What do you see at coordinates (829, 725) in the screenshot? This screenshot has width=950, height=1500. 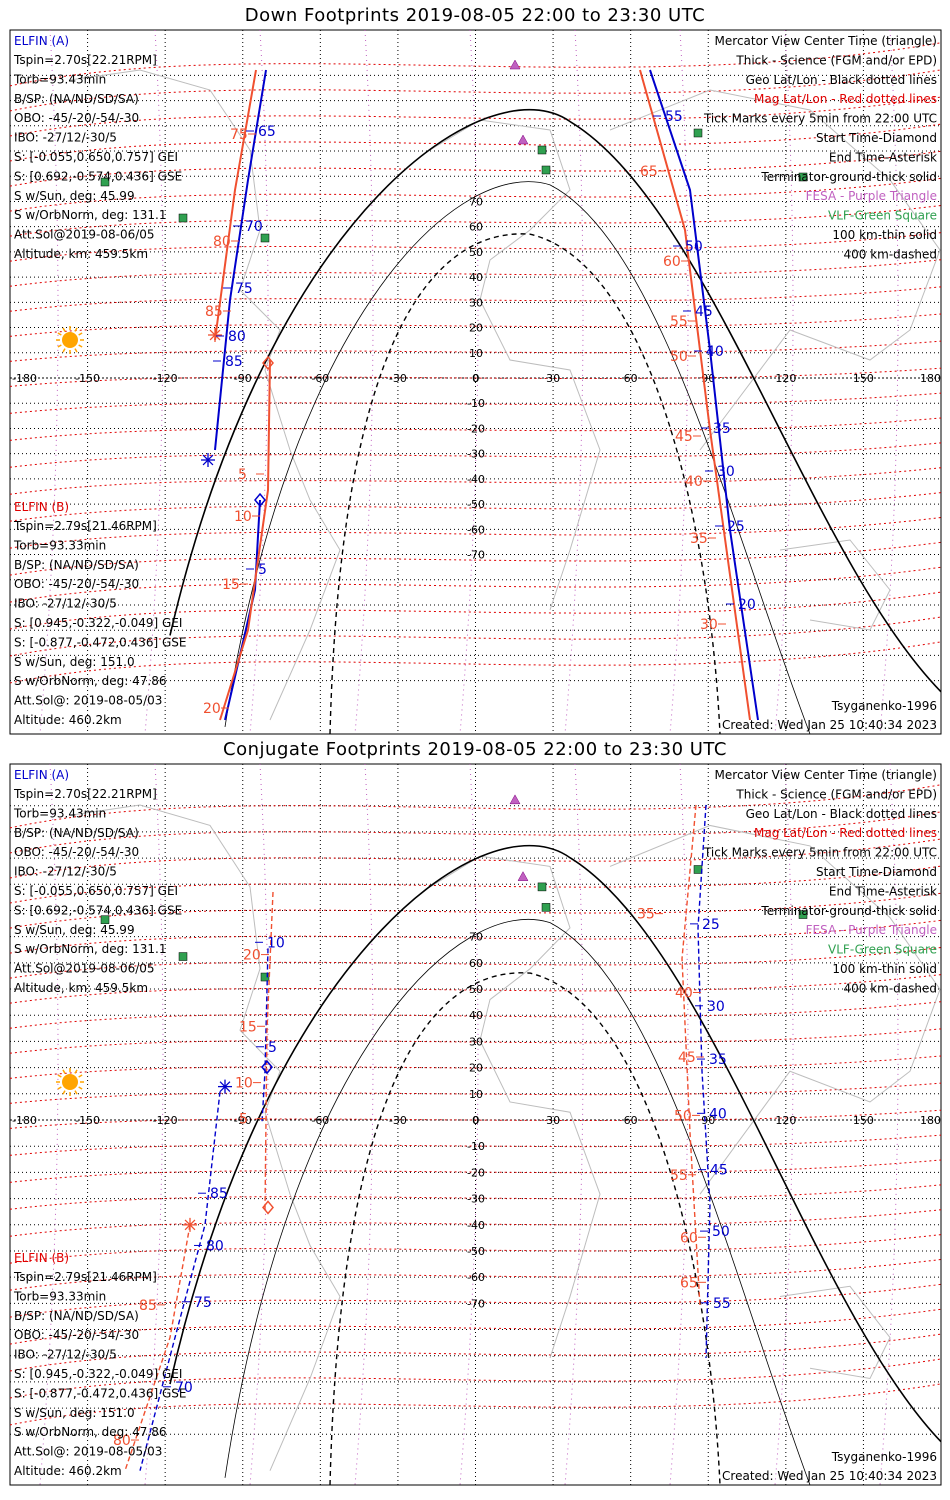 I see `created-timestamp: Created: Wed Jan 25 10:40:34 2023` at bounding box center [829, 725].